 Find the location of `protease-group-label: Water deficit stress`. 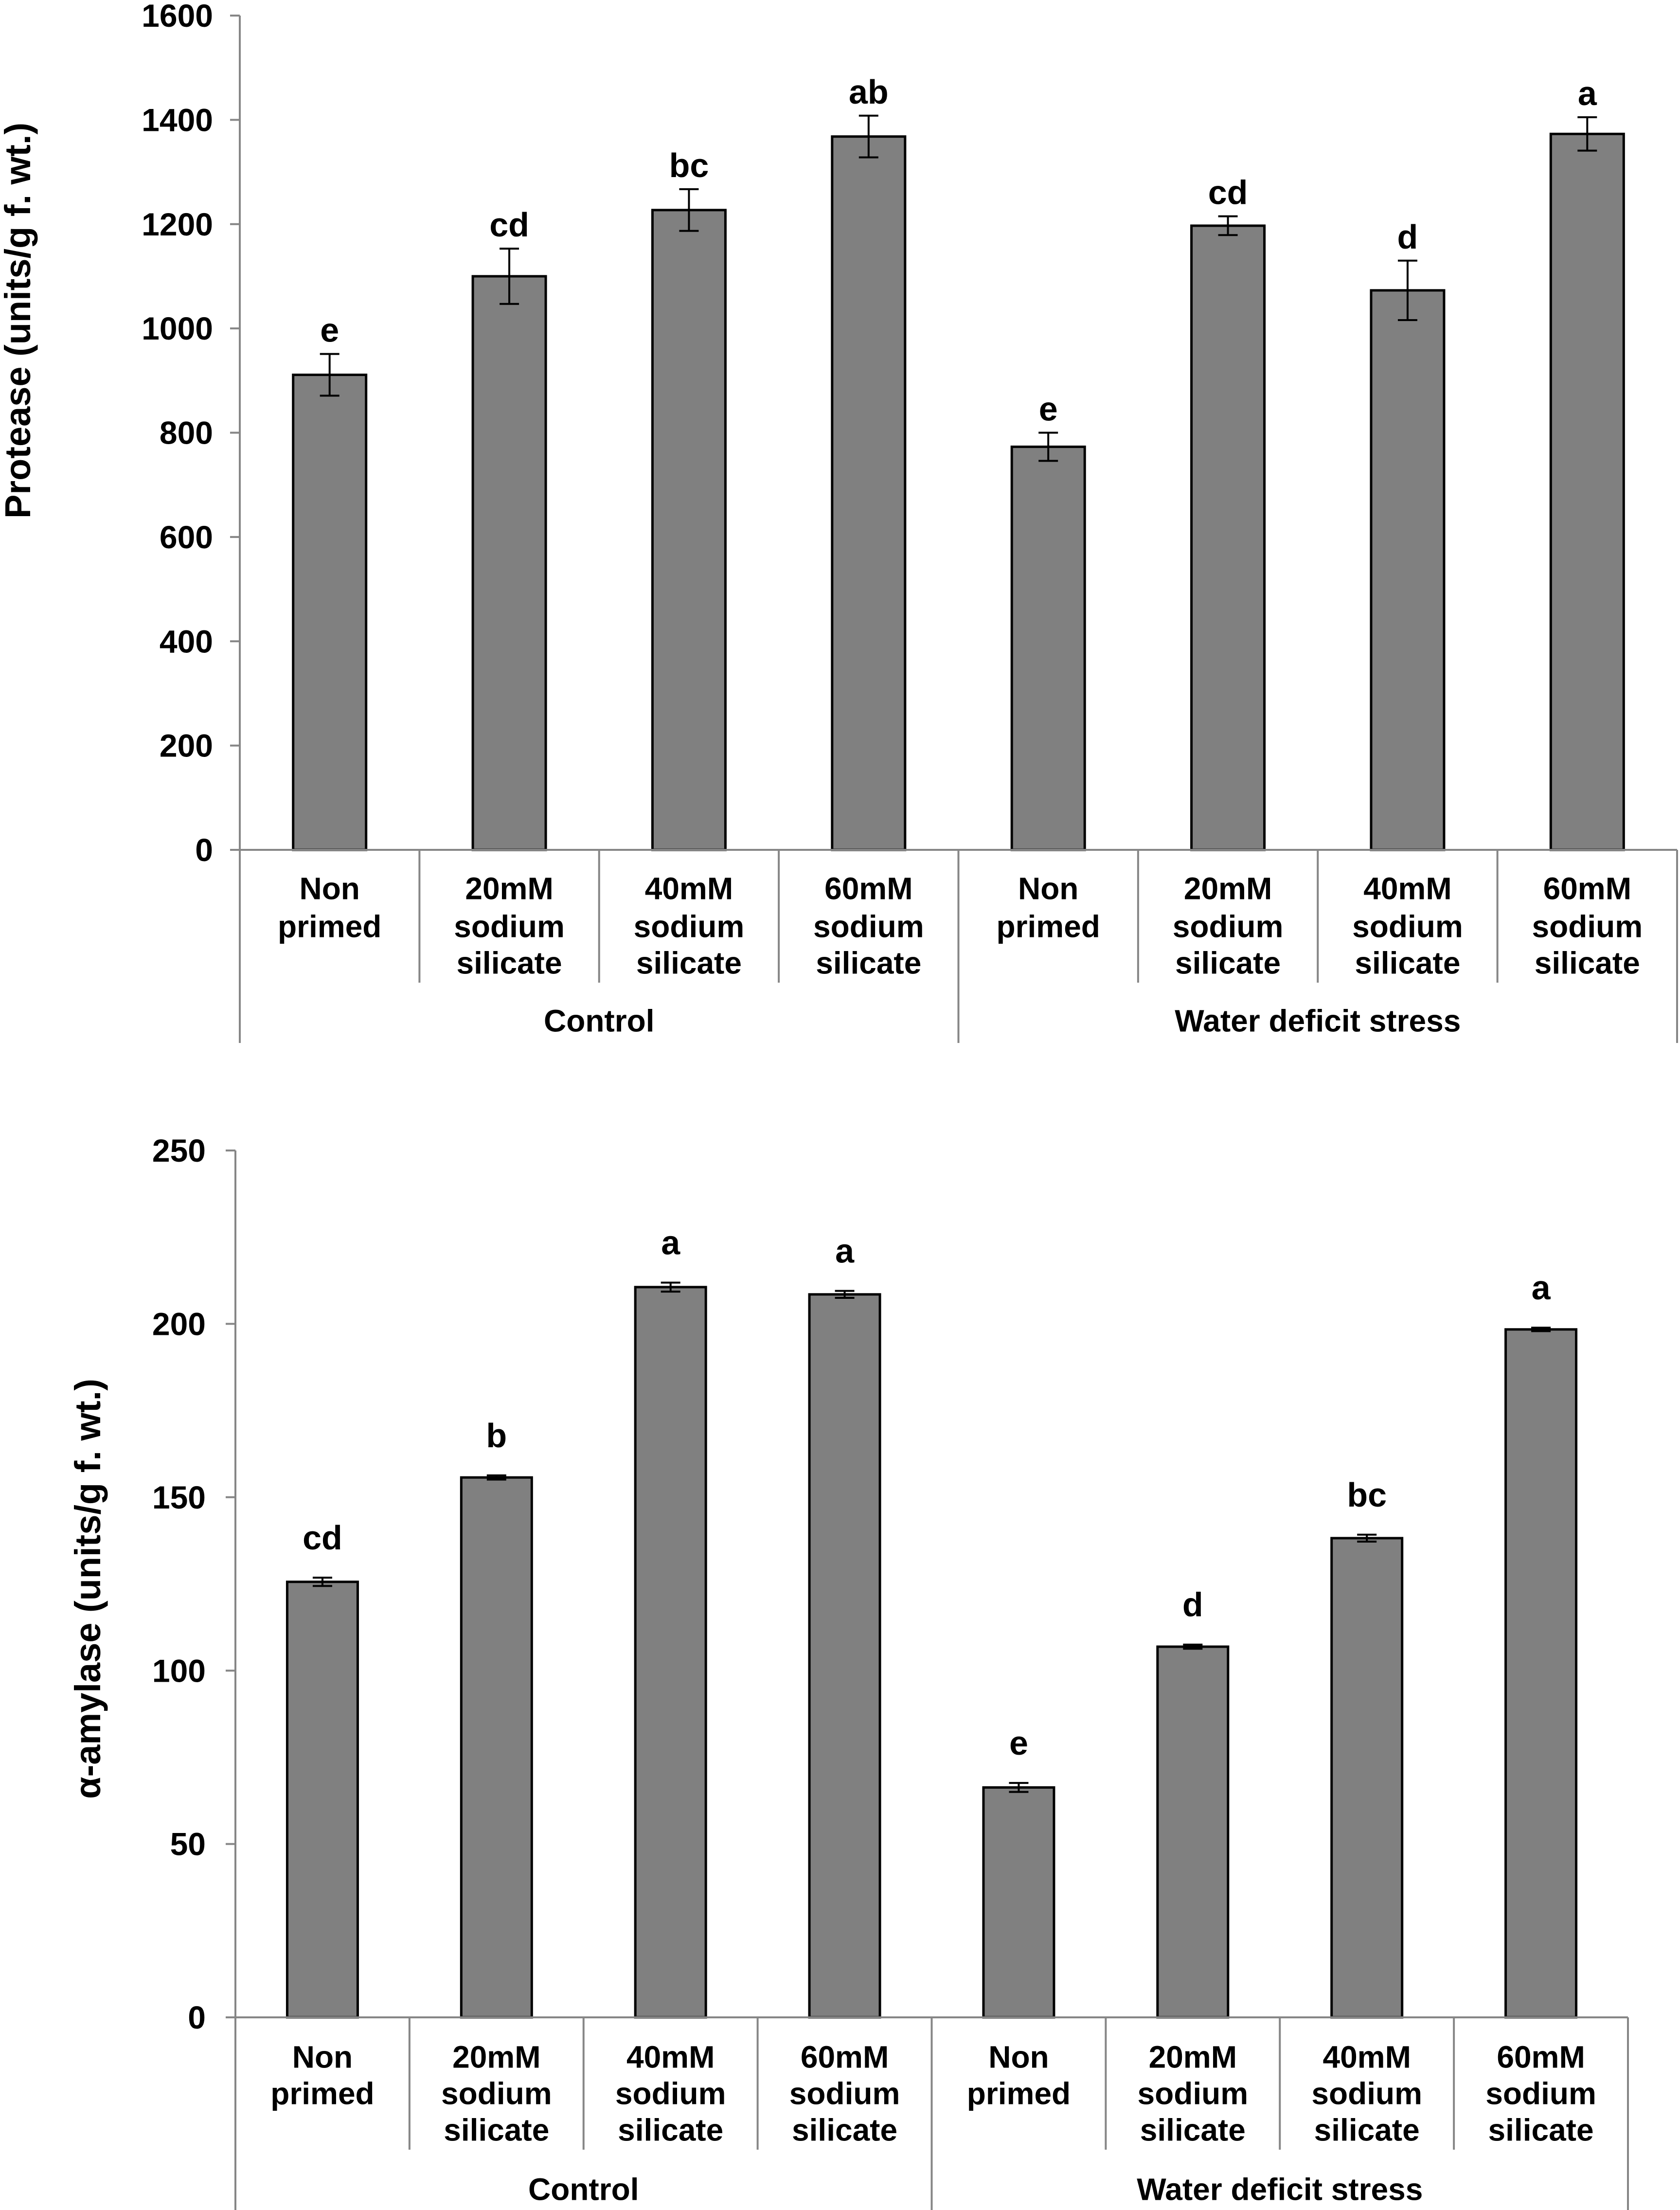

protease-group-label: Water deficit stress is located at coordinates (1318, 1020).